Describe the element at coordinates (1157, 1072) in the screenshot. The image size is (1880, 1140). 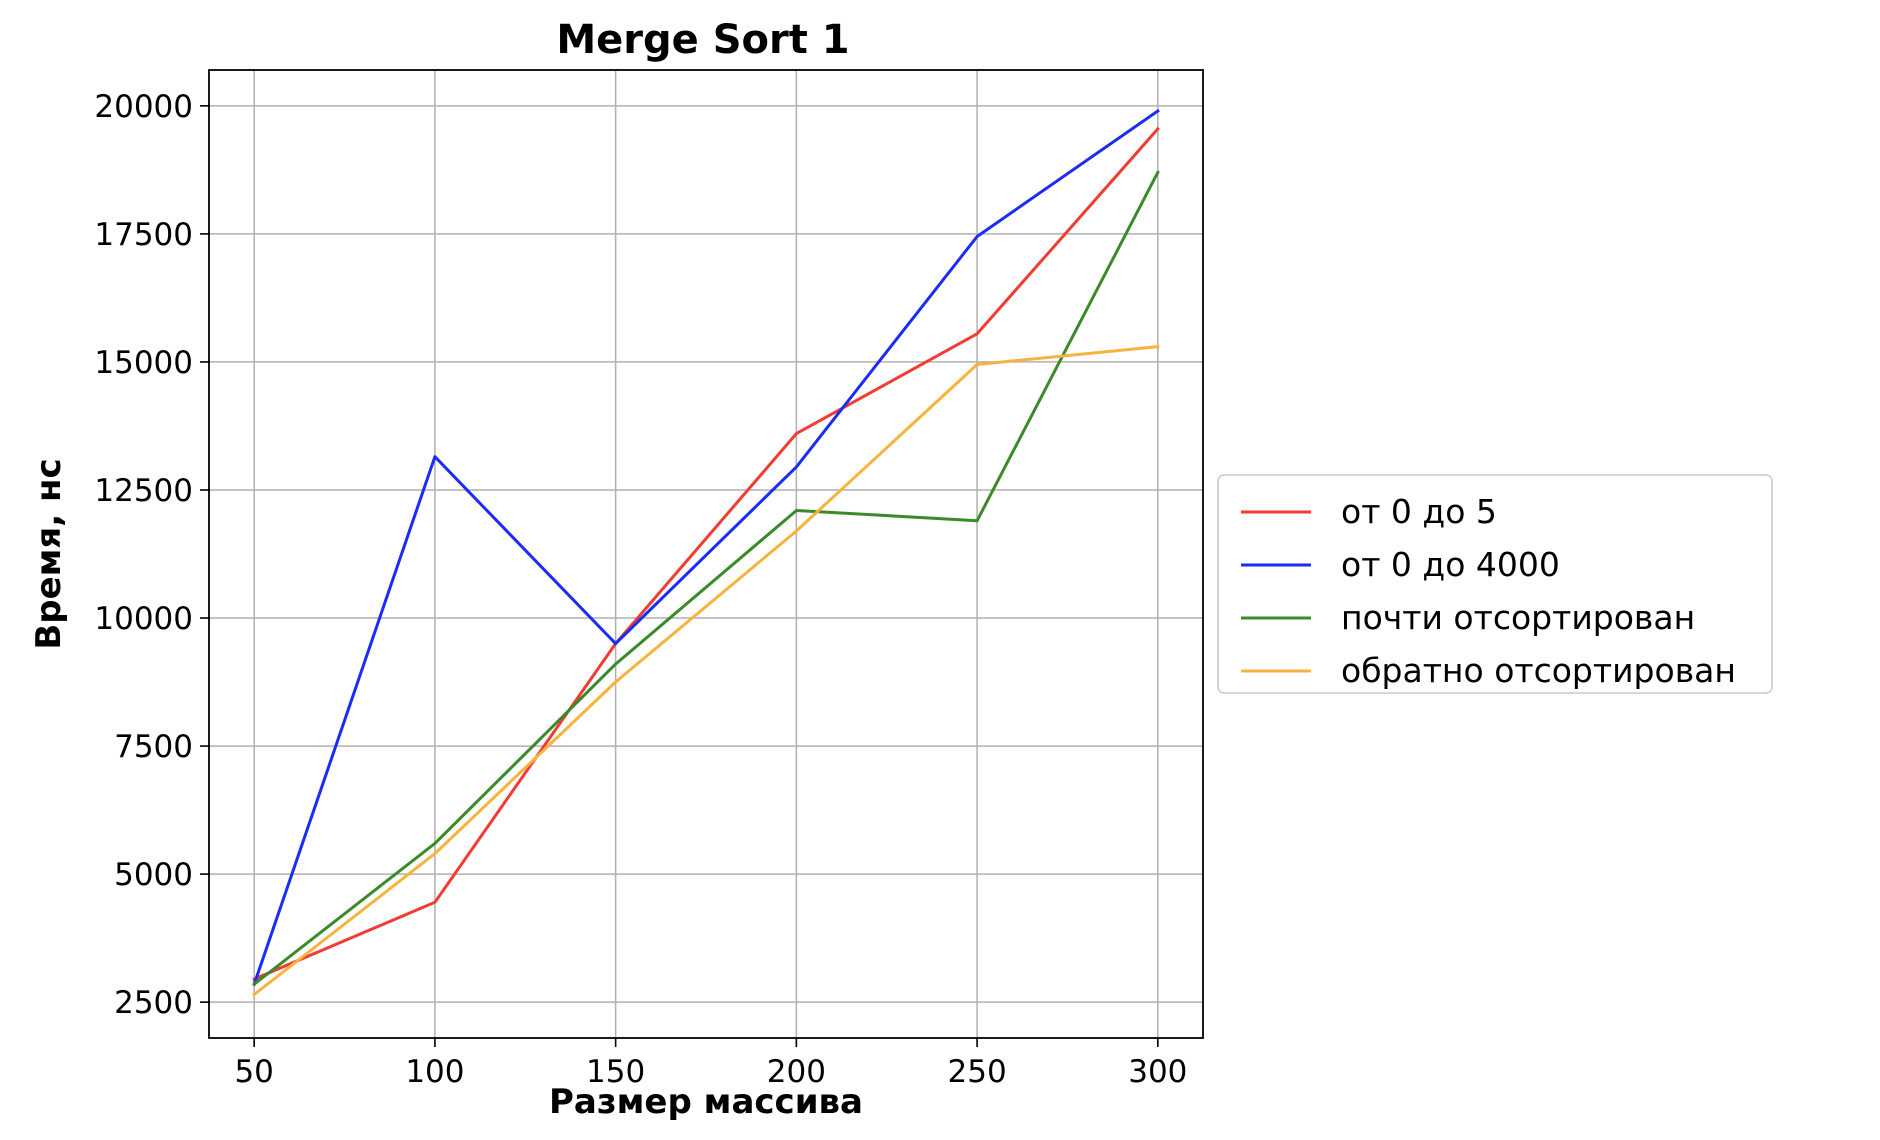
I see `x-tick-label: 300` at that location.